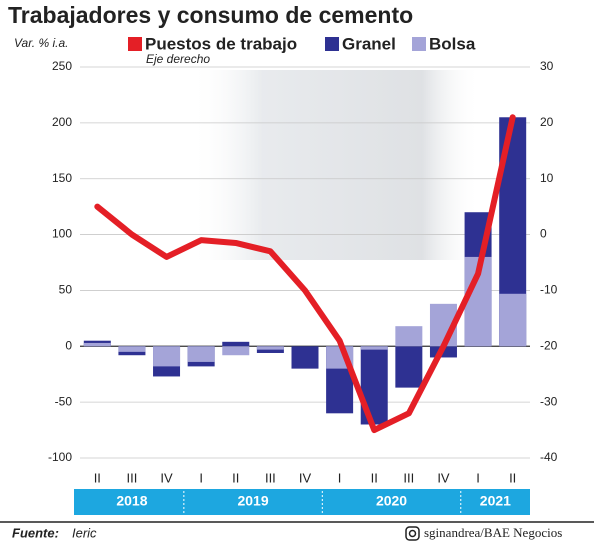  What do you see at coordinates (66, 290) in the screenshot?
I see `y-tick-label: 50` at bounding box center [66, 290].